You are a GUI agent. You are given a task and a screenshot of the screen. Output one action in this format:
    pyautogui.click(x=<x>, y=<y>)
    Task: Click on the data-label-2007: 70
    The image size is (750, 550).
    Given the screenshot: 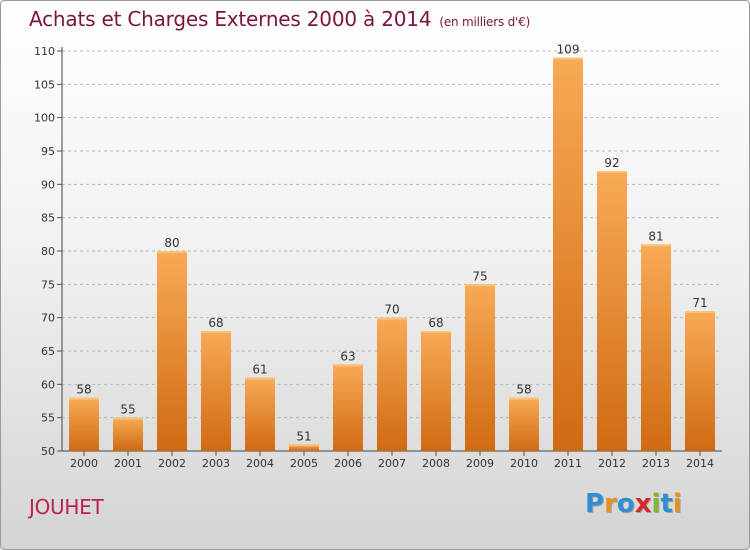 What is the action you would take?
    pyautogui.click(x=391, y=310)
    